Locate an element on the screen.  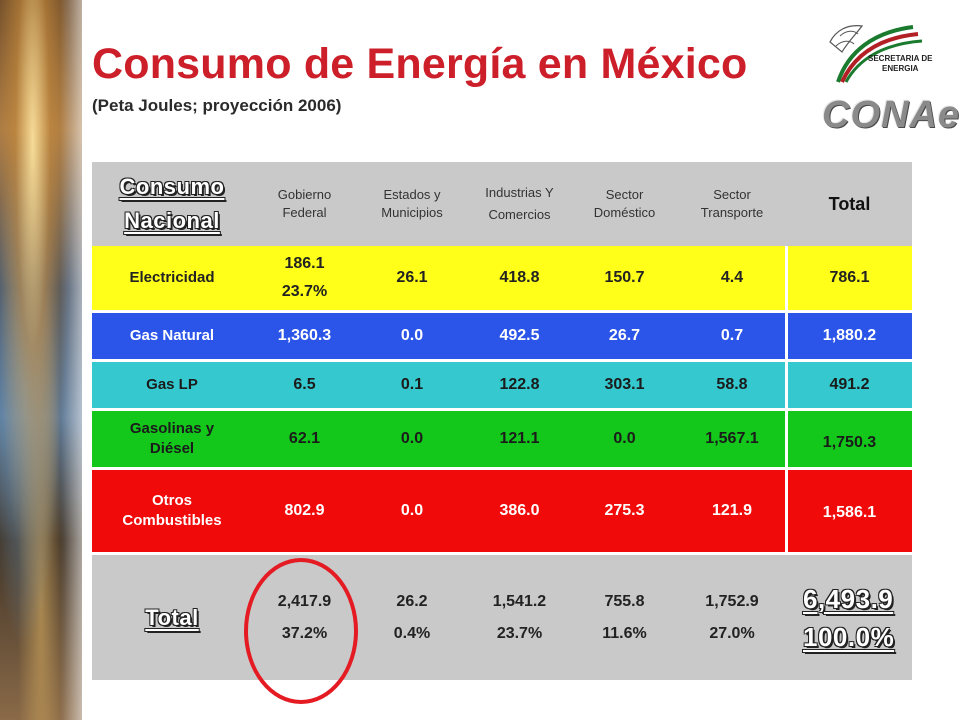
cell-gasolinas-domestico: 0.0 is located at coordinates (624, 439).